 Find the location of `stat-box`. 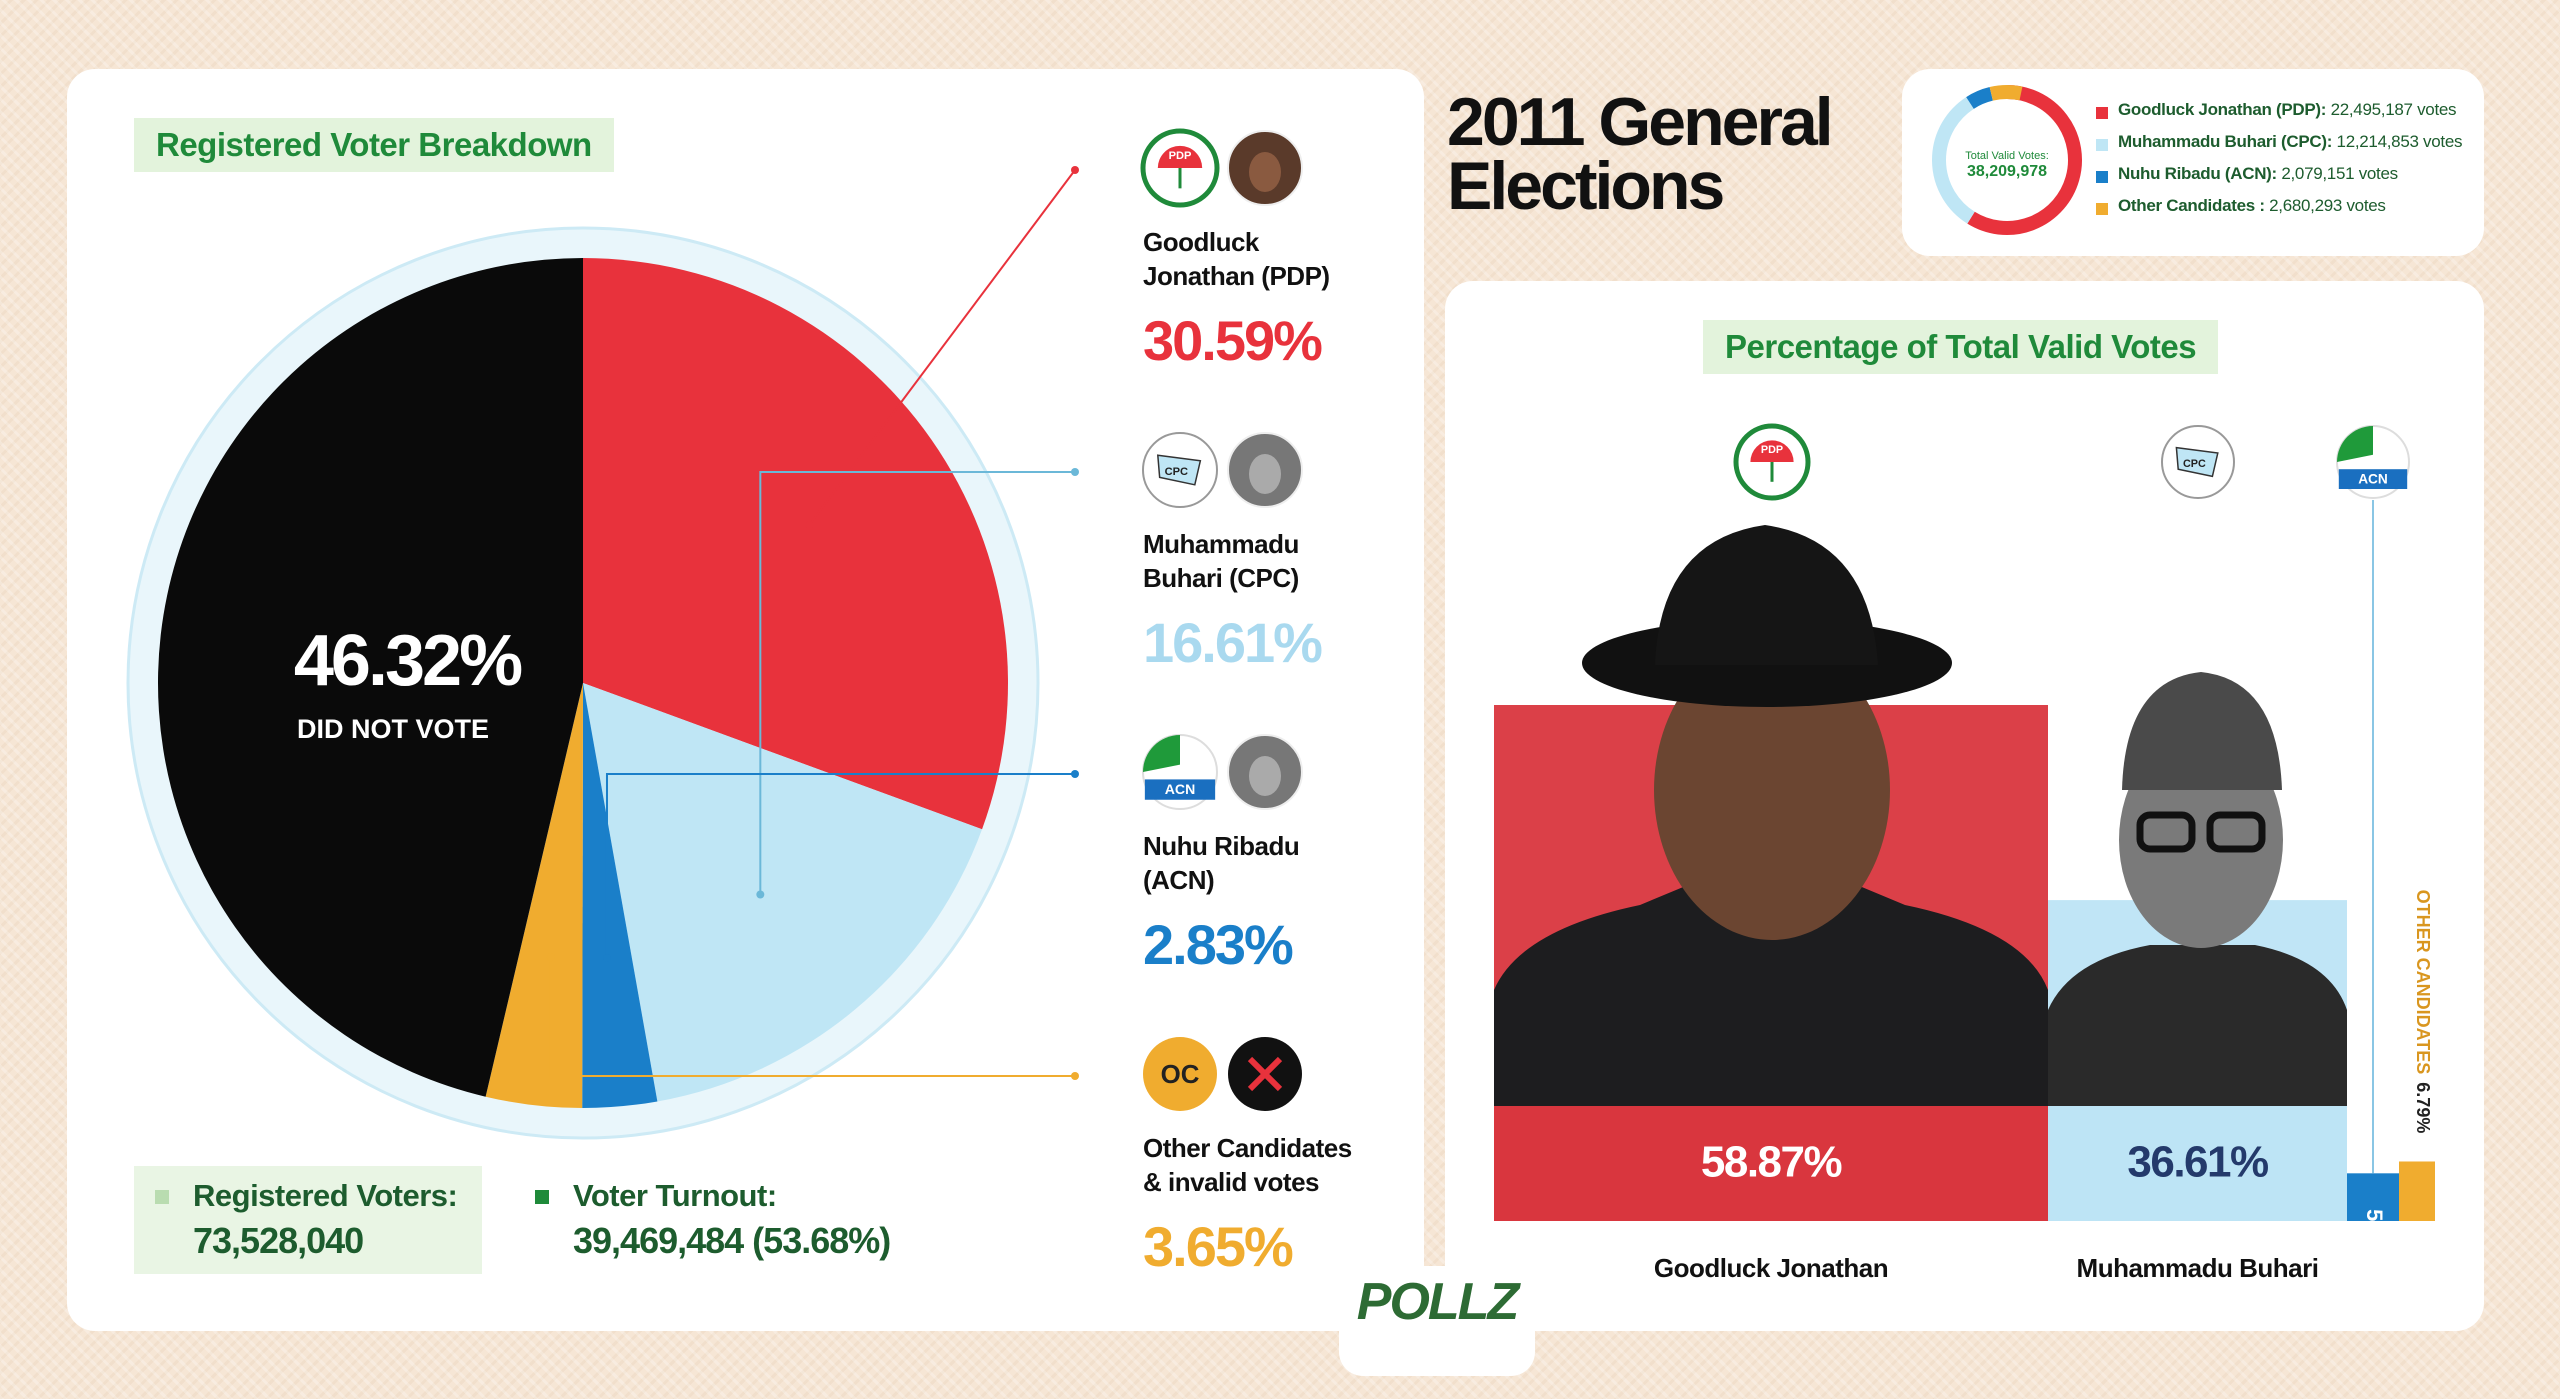

stat-box is located at coordinates (308, 1220).